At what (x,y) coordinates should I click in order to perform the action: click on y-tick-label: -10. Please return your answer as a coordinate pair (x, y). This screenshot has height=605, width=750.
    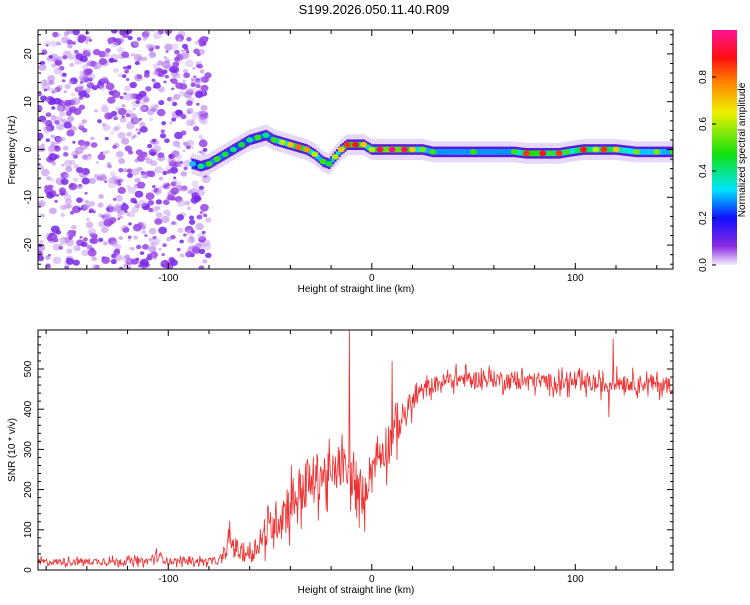
    Looking at the image, I should click on (28, 197).